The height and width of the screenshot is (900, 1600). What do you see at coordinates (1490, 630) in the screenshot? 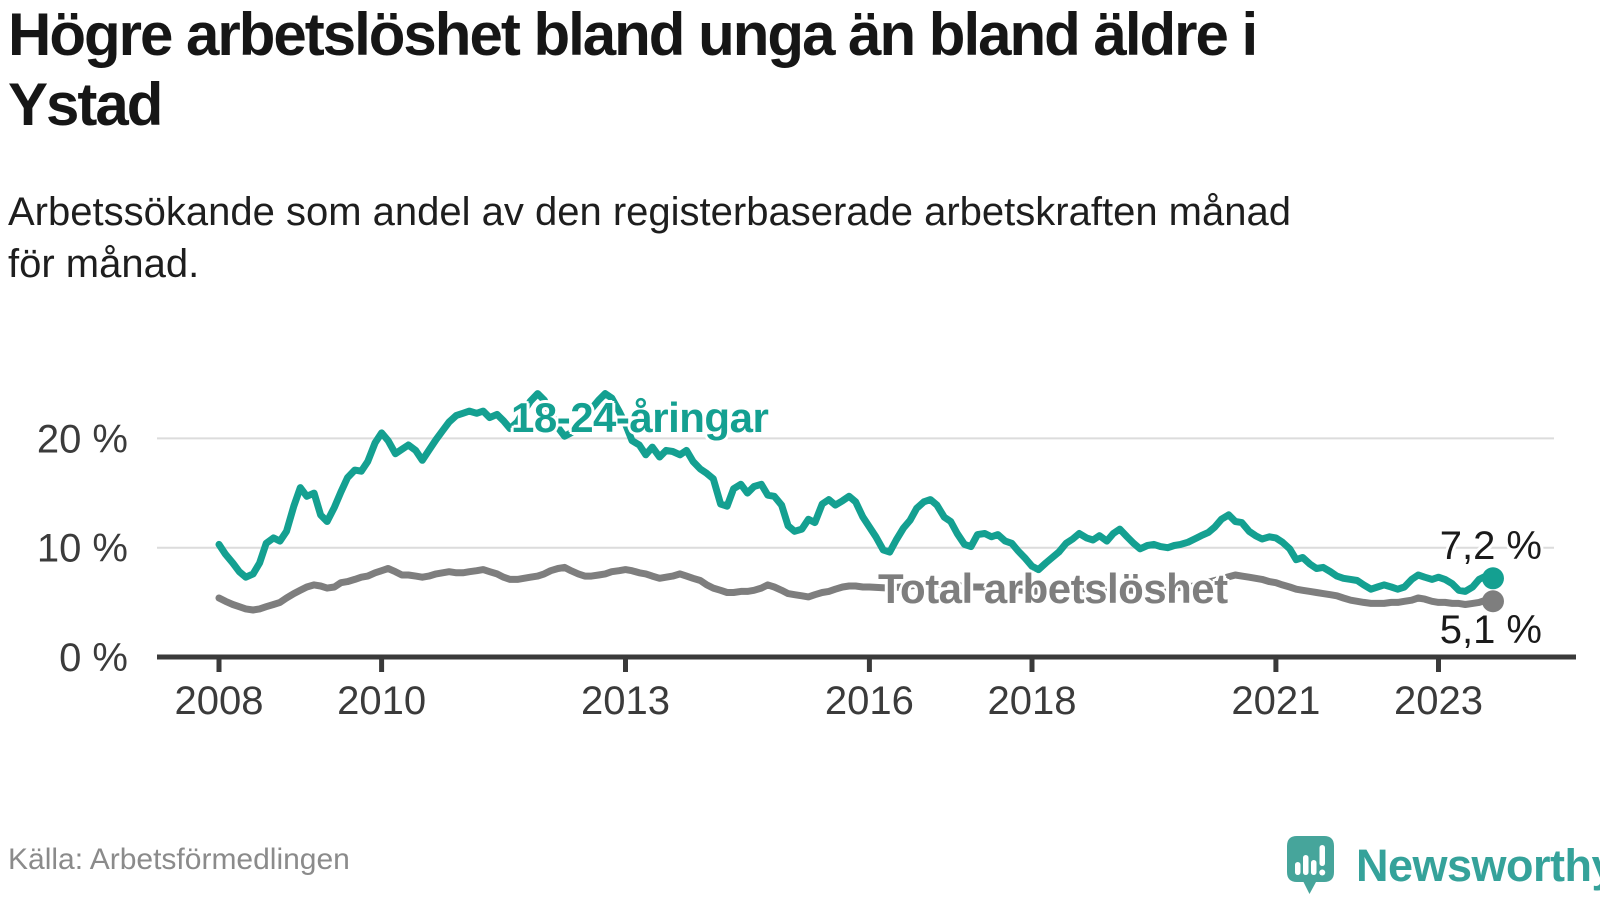
I see `value-label-total: 5,1 %` at bounding box center [1490, 630].